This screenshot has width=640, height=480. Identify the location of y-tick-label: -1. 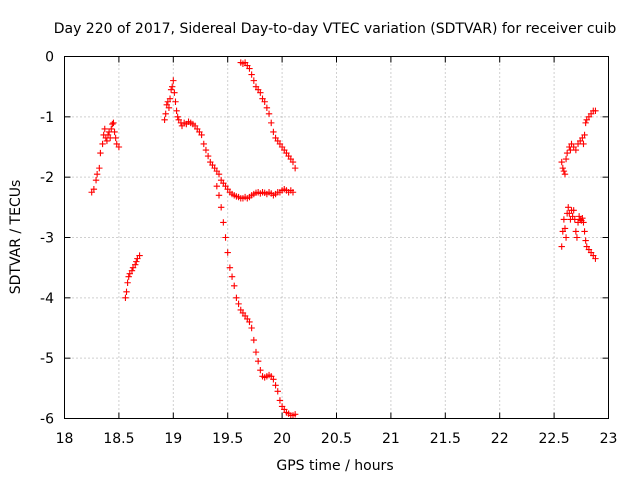
(47, 118).